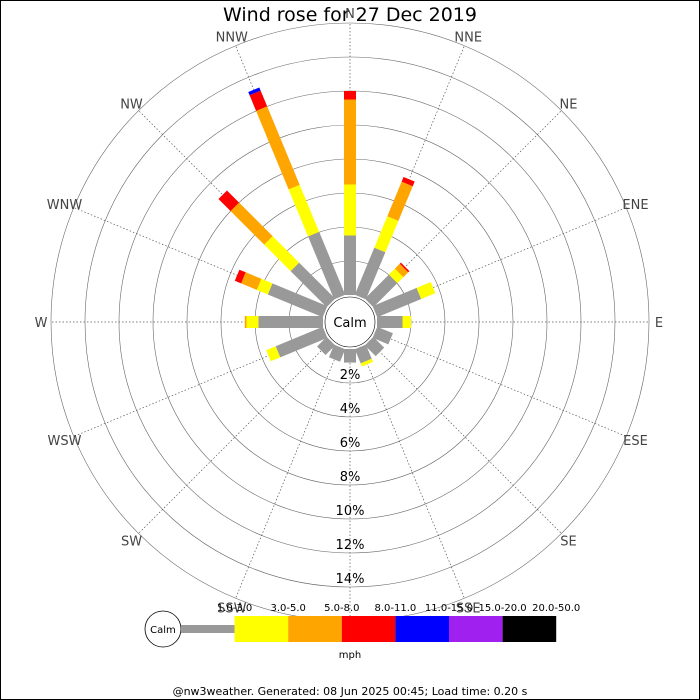 The image size is (700, 700). What do you see at coordinates (131, 105) in the screenshot?
I see `direction-label-nw: NW` at bounding box center [131, 105].